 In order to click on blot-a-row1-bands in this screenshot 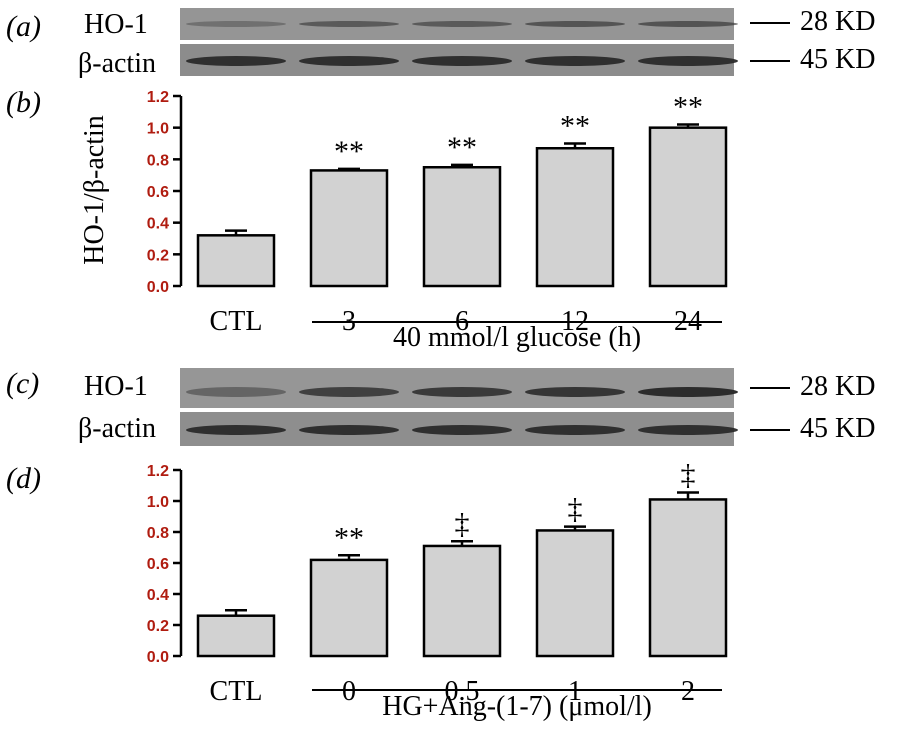, I will do `click(462, 24)`.